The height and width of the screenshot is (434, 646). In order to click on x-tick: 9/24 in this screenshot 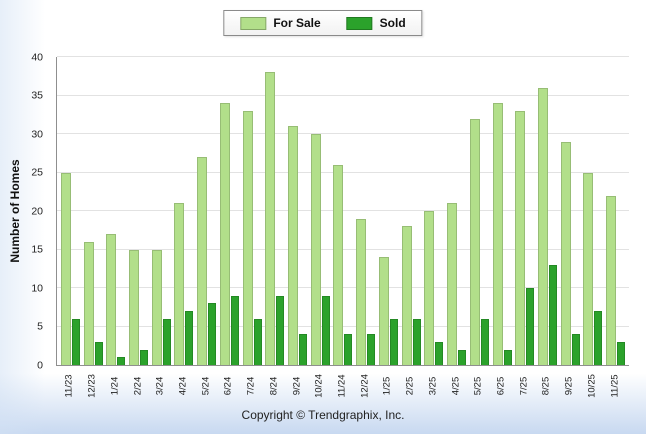, I will do `click(296, 386)`.